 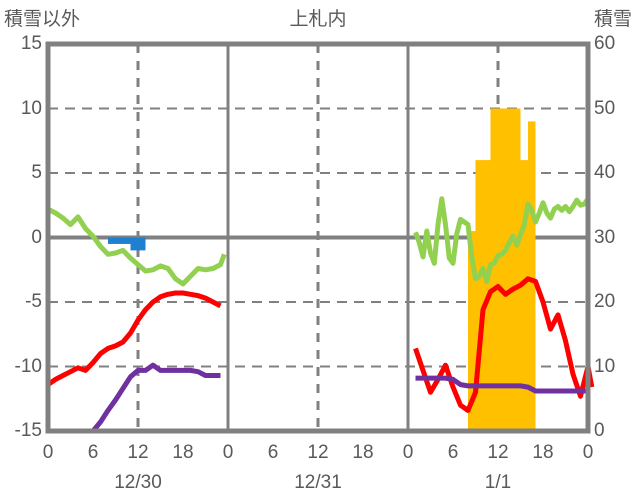 I want to click on x-axis-day-label: 12/30, so click(x=138, y=482).